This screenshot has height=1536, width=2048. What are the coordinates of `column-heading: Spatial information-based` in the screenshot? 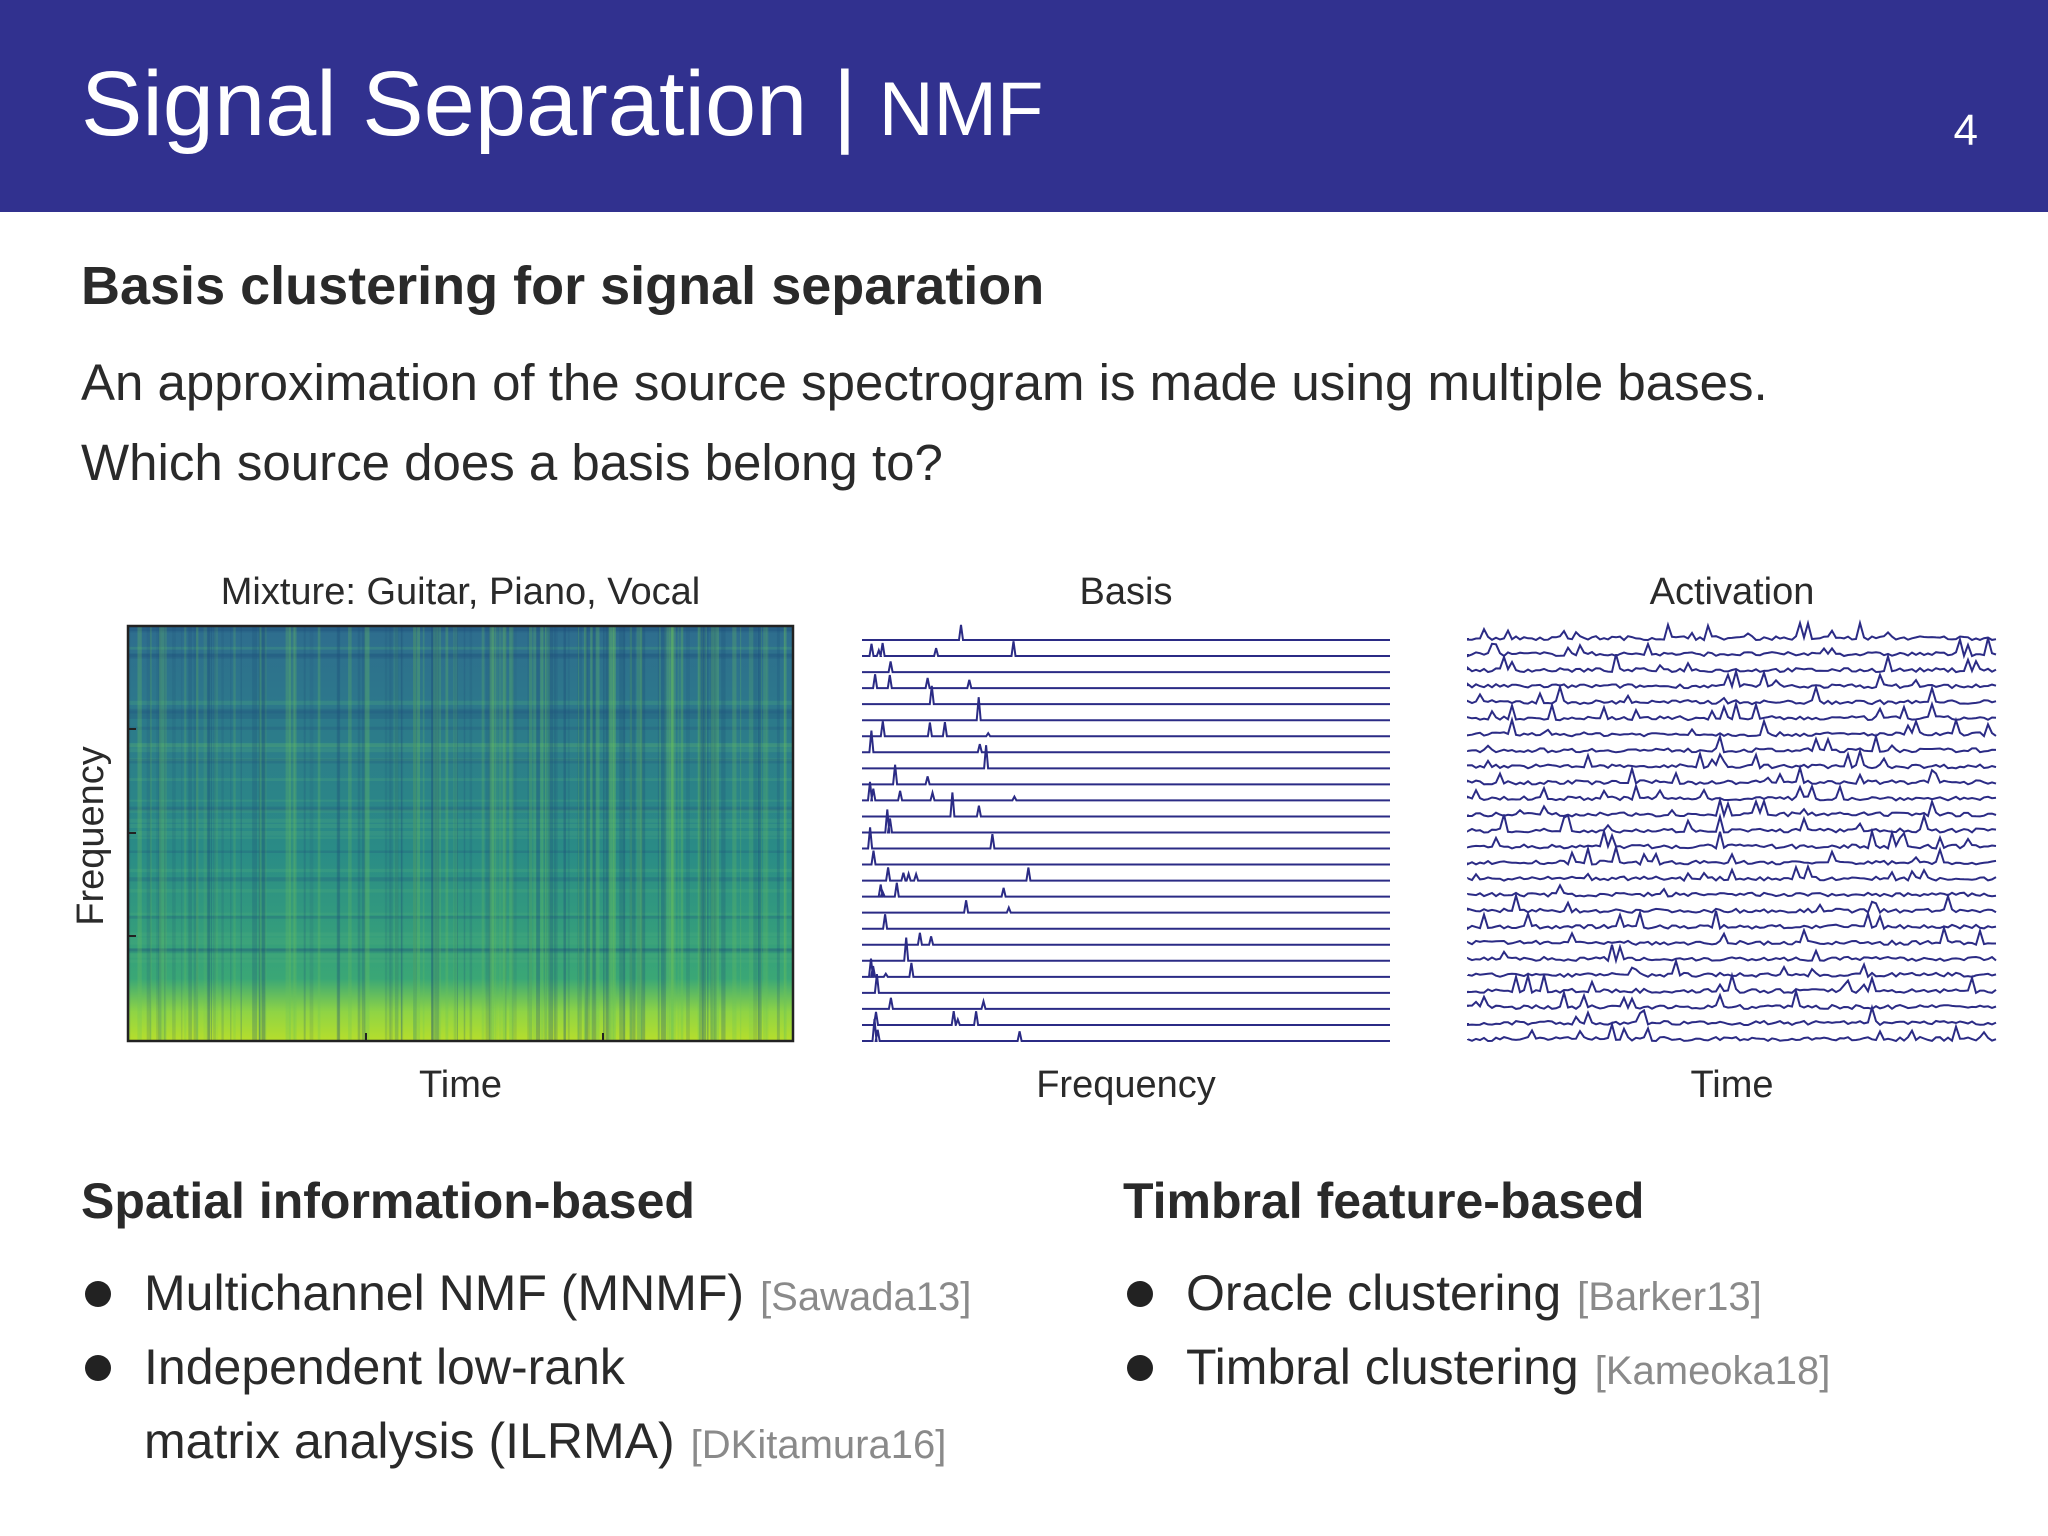 It's located at (388, 1201).